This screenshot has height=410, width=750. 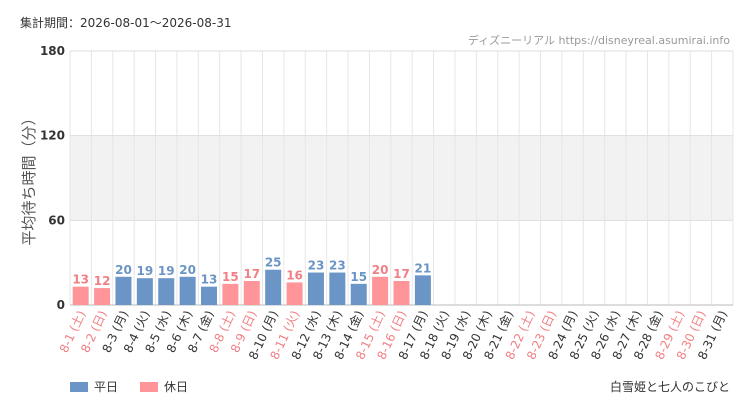 What do you see at coordinates (149, 386) in the screenshot?
I see `legend-swatch-holiday` at bounding box center [149, 386].